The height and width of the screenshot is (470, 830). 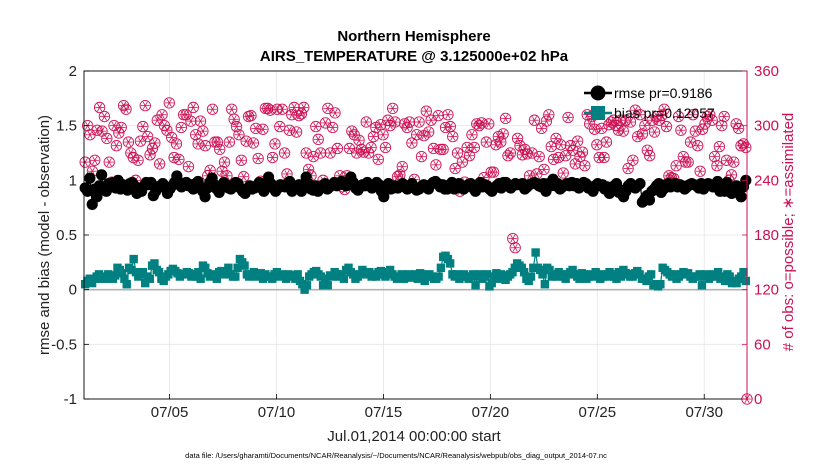 I want to click on y-axis-left: -1 -0.5 0 0.5 1 1.5 2, so click(x=70, y=235).